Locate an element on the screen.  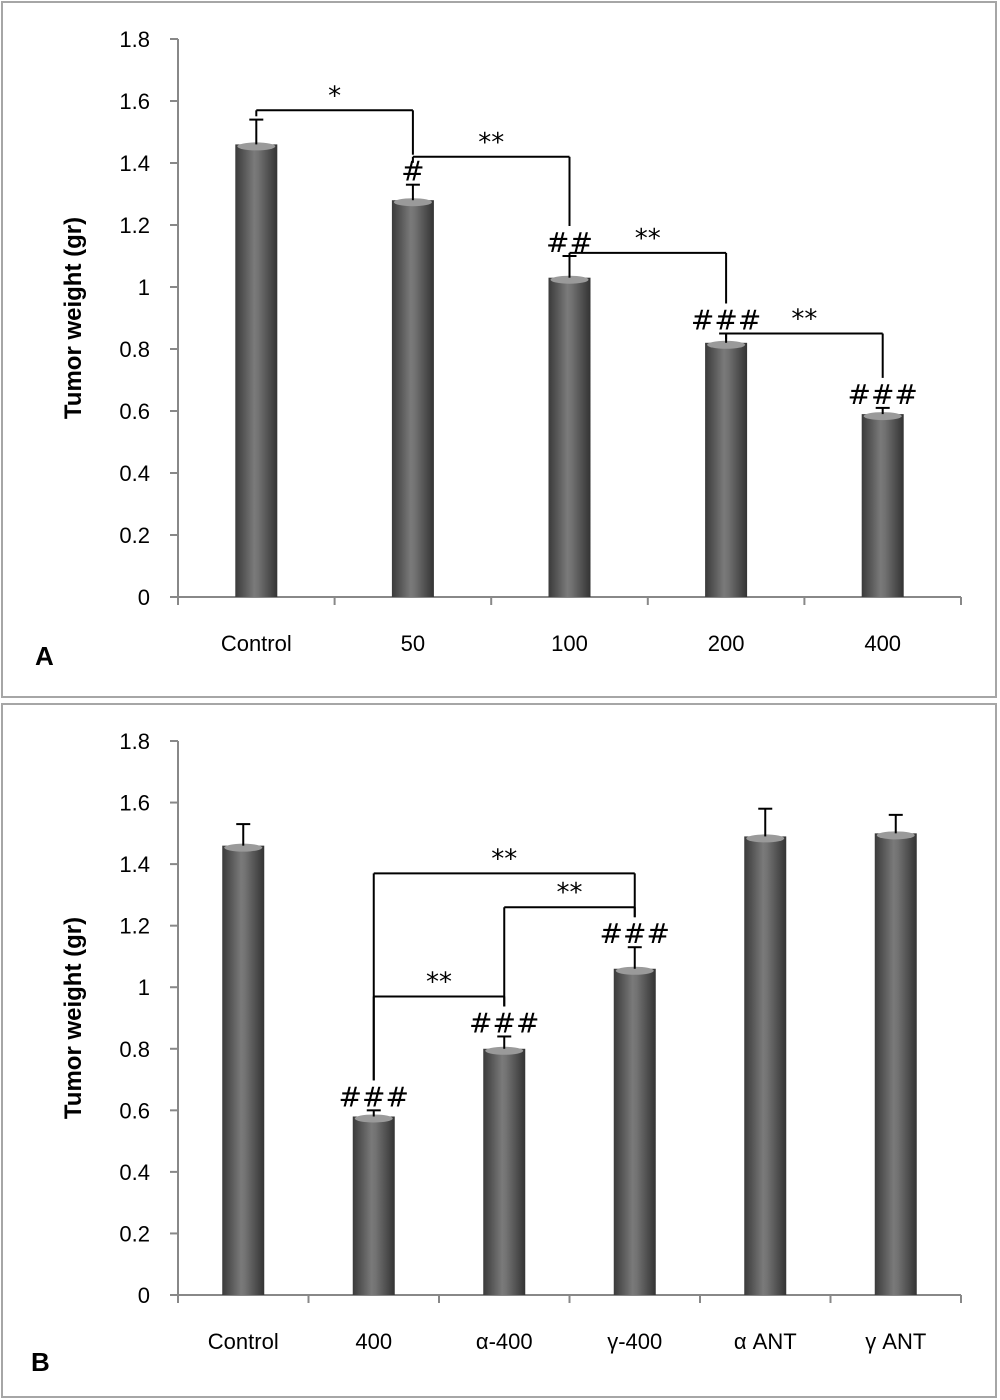
significance-hash-label: # is located at coordinates (412, 171).